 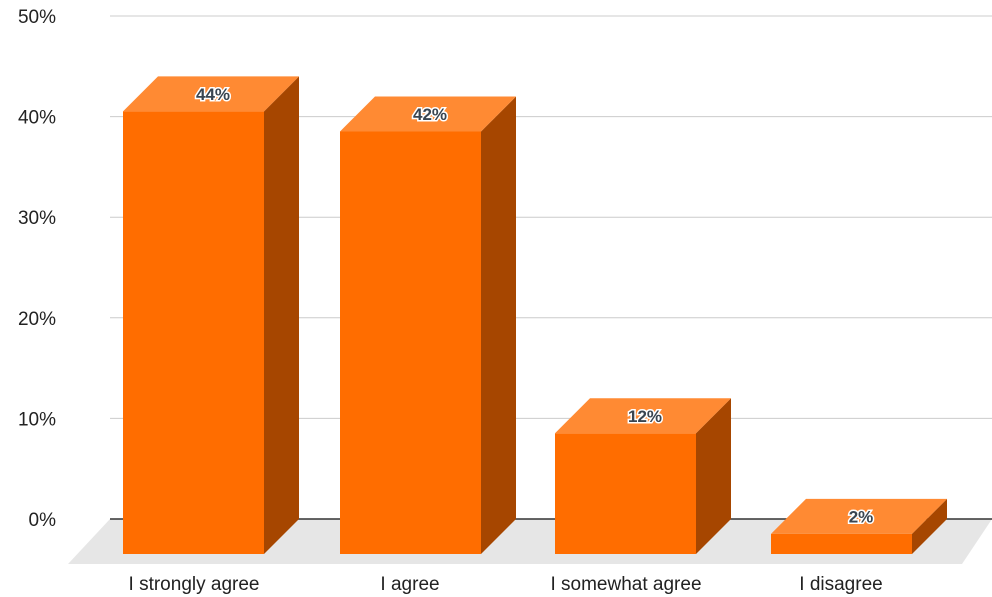 I want to click on y-tick-label: 50%, so click(x=37, y=17).